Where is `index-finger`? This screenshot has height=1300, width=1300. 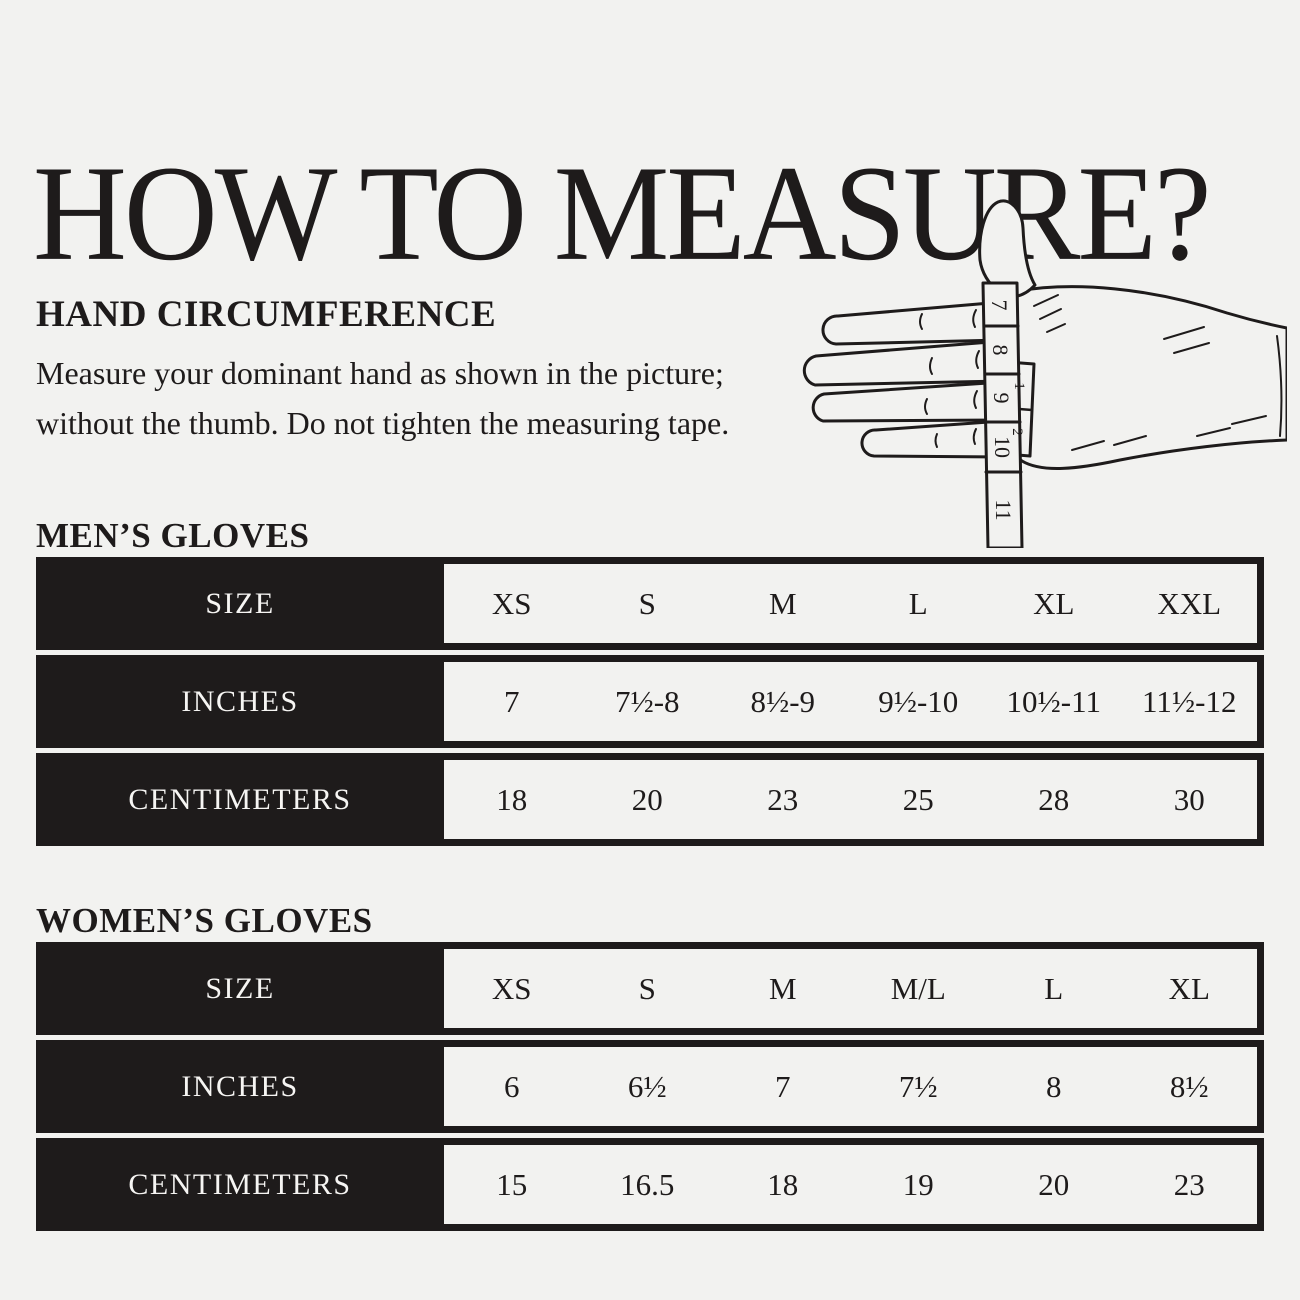
index-finger is located at coordinates (912, 323).